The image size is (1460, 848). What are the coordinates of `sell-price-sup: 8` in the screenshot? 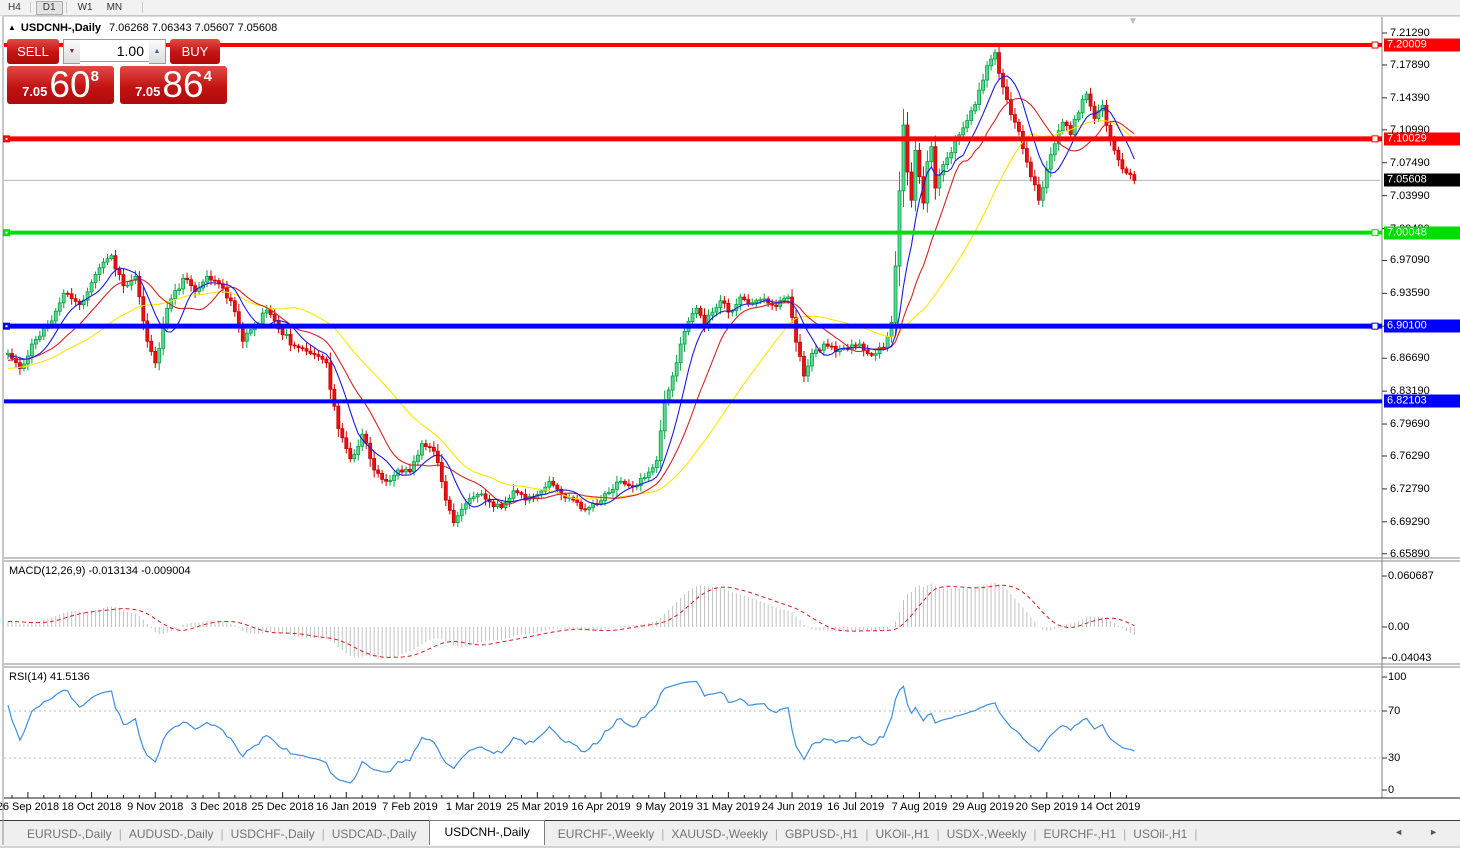 It's located at (94, 76).